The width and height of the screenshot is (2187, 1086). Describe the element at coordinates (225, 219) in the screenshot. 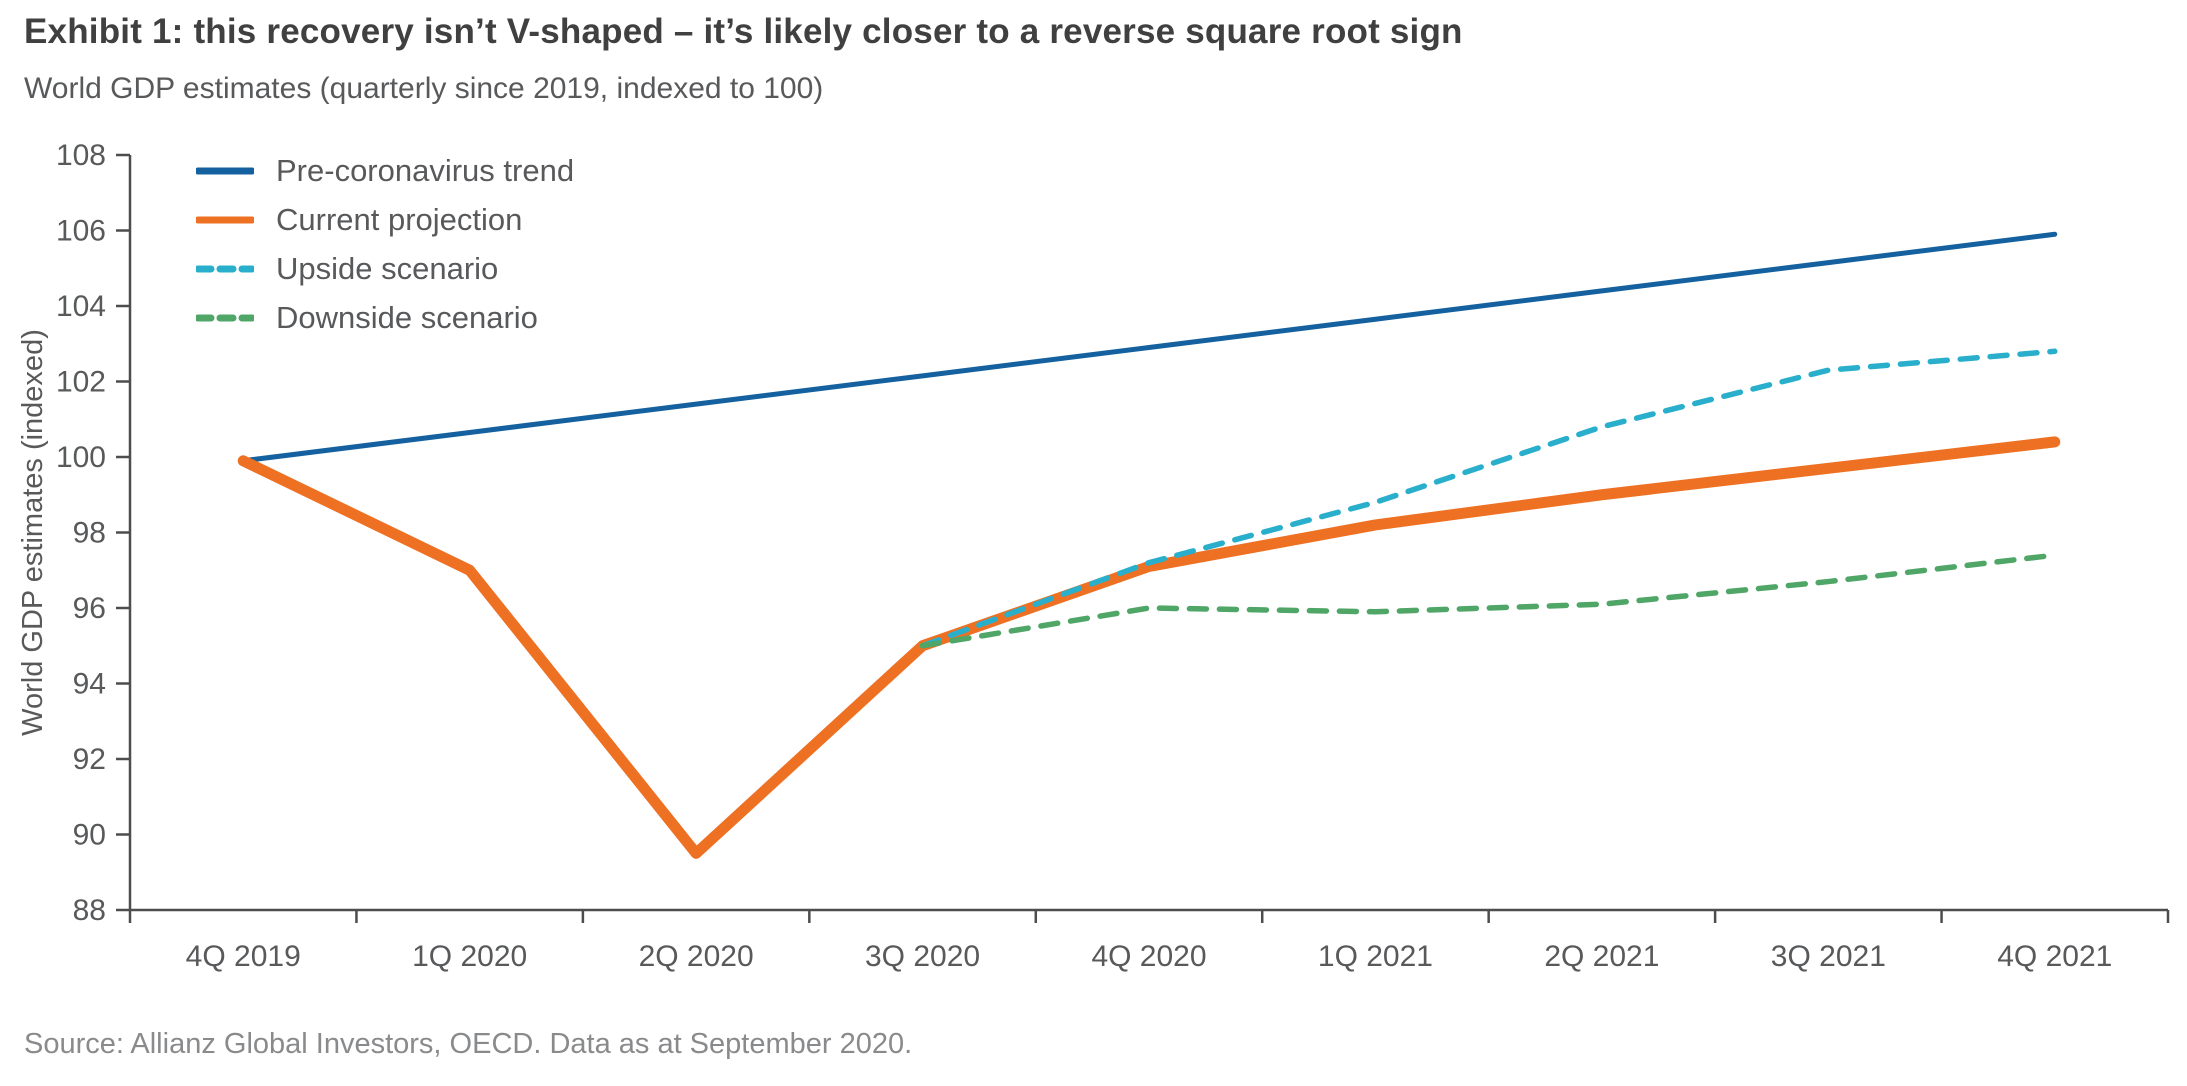

I see `legend-swatch-current-projection-icon` at that location.